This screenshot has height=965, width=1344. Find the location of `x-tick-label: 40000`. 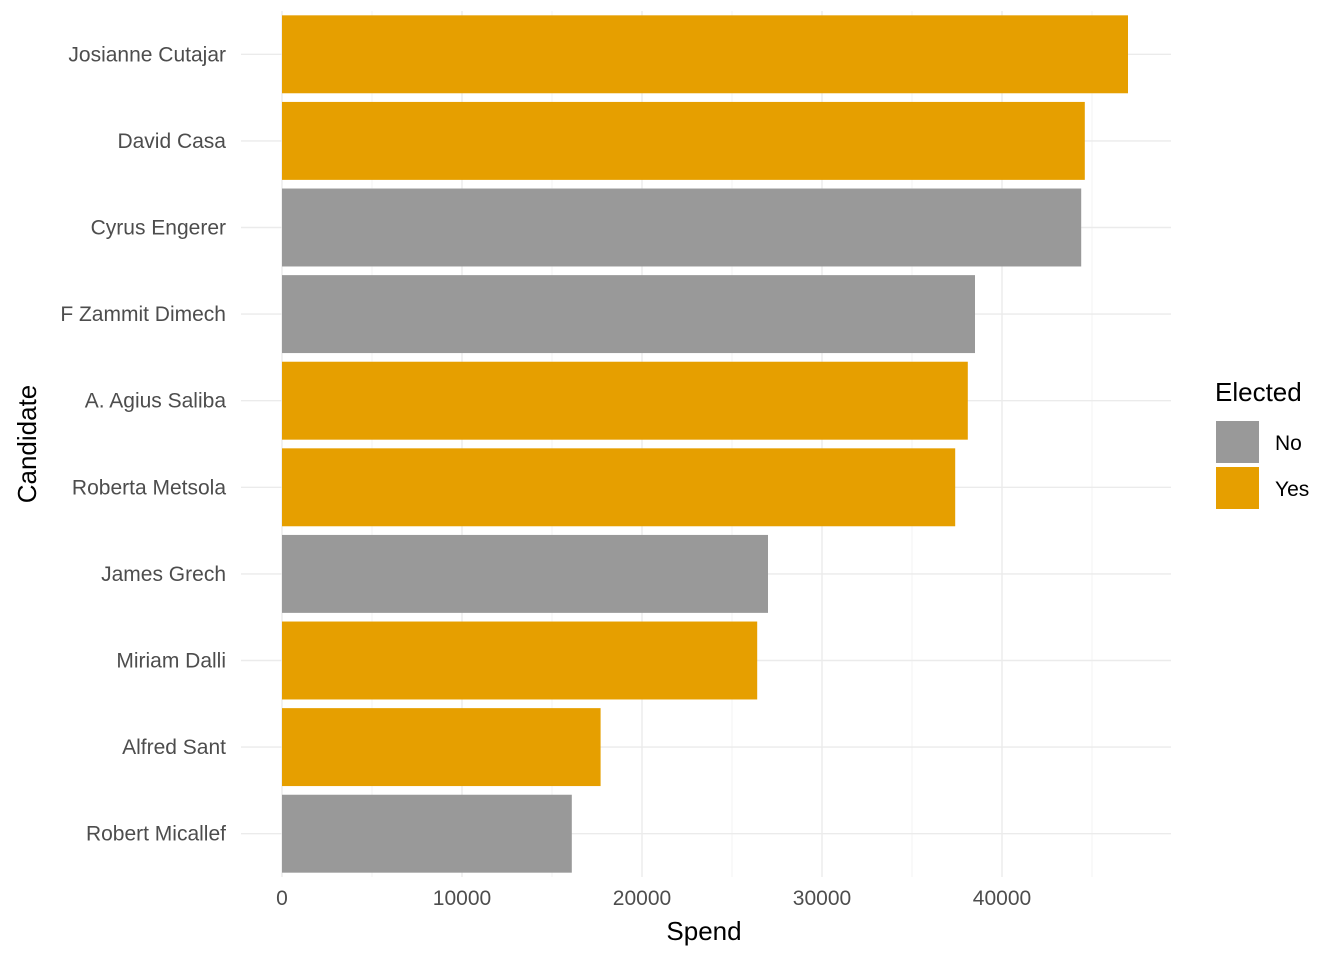

x-tick-label: 40000 is located at coordinates (1002, 898).